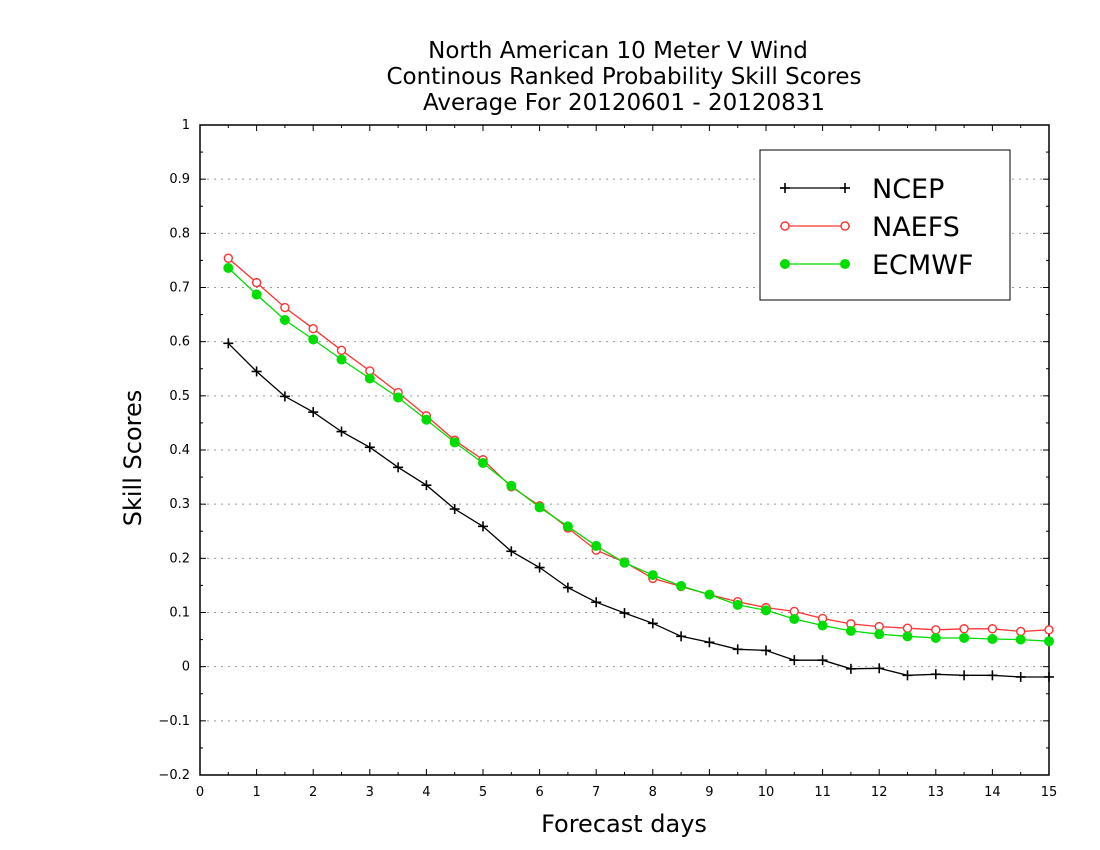 The image size is (1100, 850). I want to click on legend-entry-ecmwf: ECMWF, so click(876, 265).